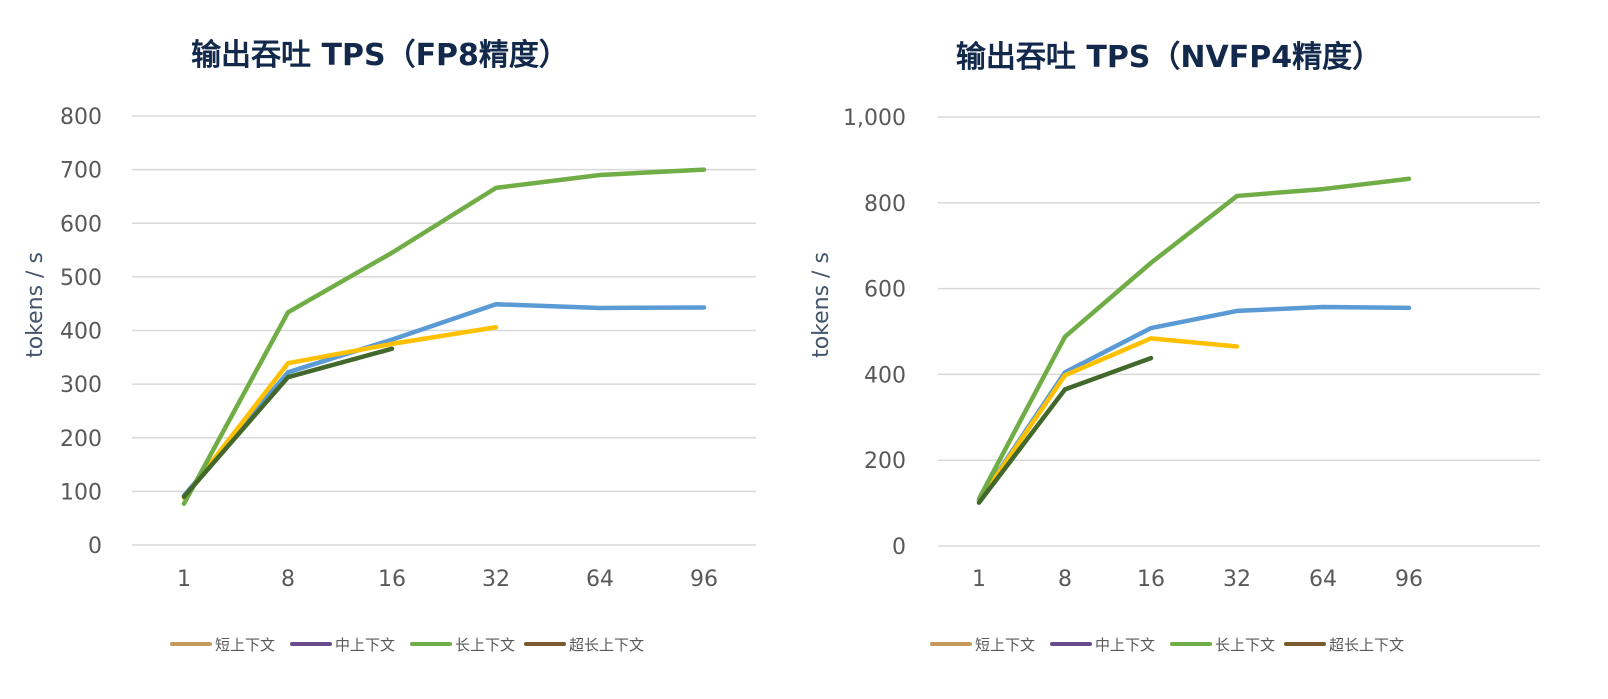  I want to click on y-tick-label: 100, so click(81, 492).